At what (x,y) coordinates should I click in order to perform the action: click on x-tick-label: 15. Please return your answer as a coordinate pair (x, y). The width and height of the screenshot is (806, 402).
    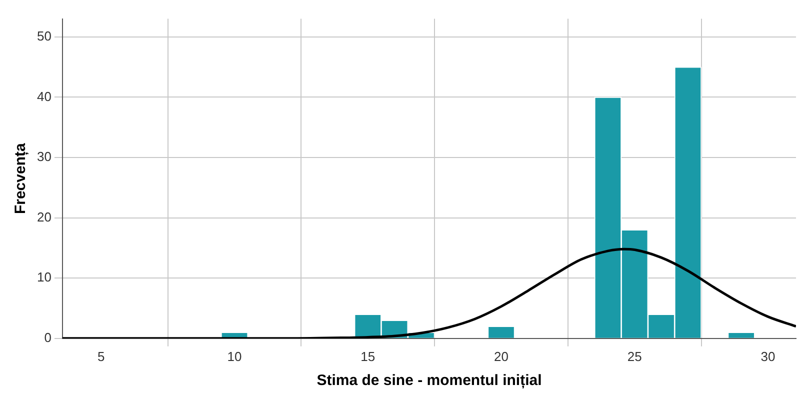
    Looking at the image, I should click on (368, 356).